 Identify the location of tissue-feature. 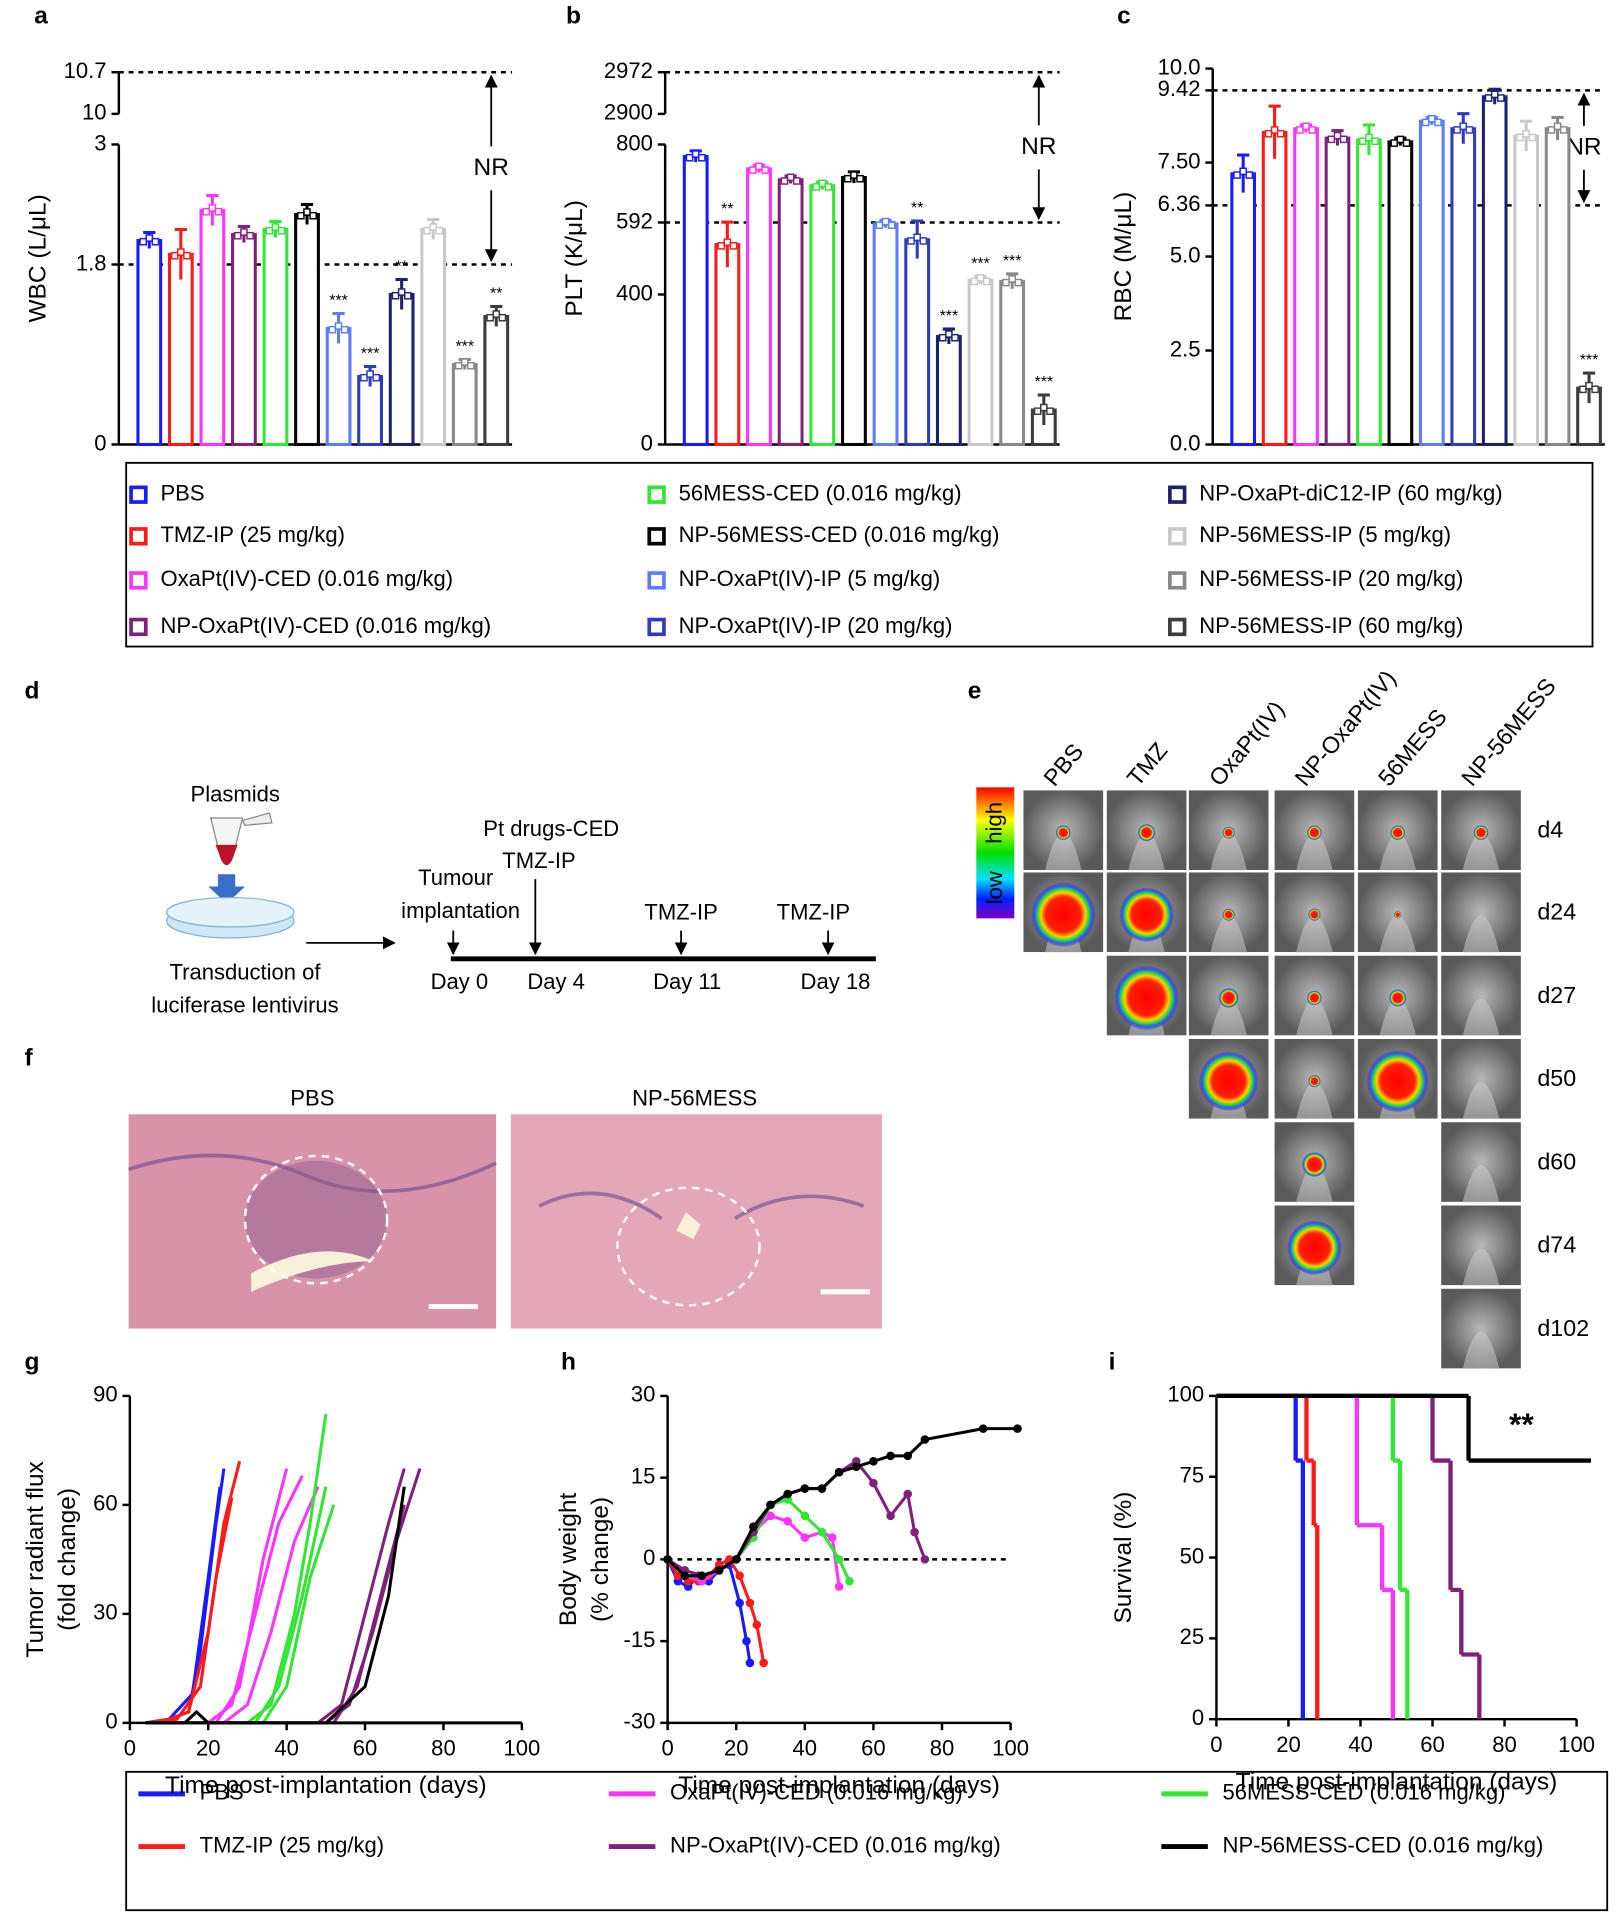
(312, 1271).